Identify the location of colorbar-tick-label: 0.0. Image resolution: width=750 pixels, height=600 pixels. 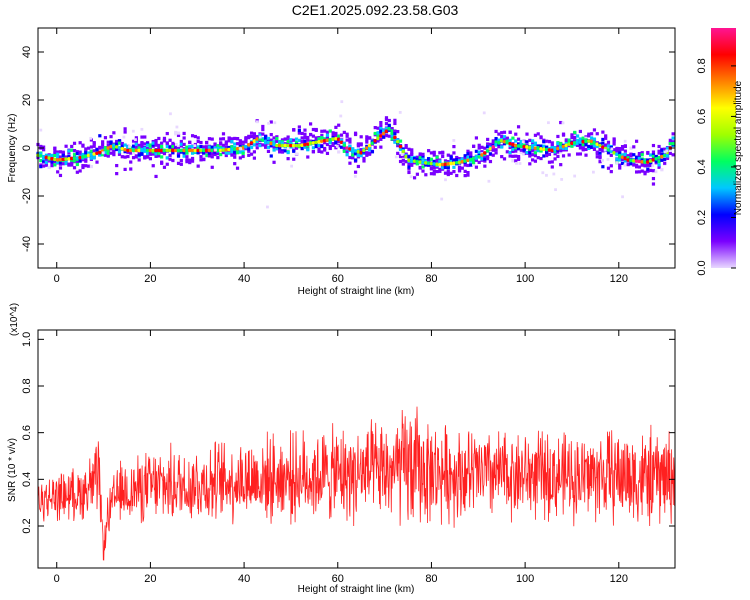
(702, 267).